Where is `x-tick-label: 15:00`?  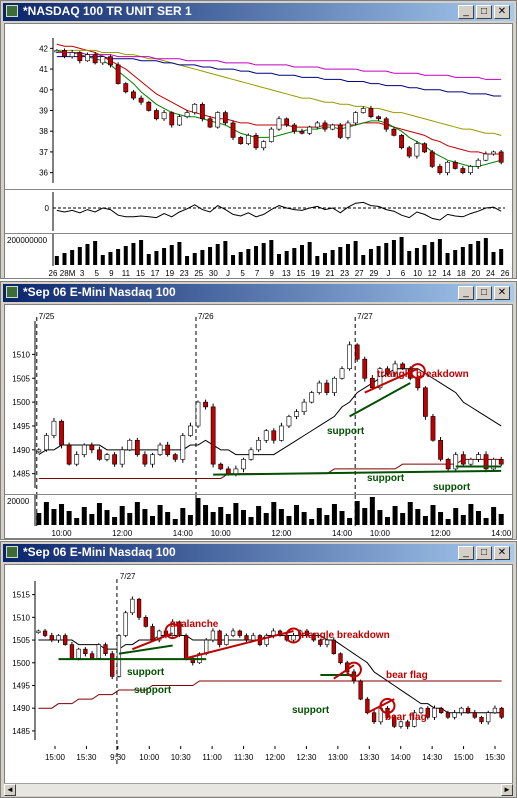
x-tick-label: 15:00 is located at coordinates (55, 757).